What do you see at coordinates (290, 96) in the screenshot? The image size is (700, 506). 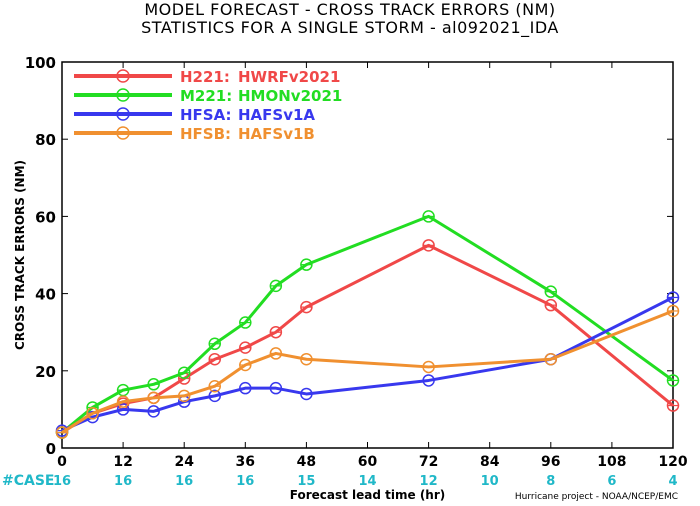 I see `legend-label: HMONv2021` at bounding box center [290, 96].